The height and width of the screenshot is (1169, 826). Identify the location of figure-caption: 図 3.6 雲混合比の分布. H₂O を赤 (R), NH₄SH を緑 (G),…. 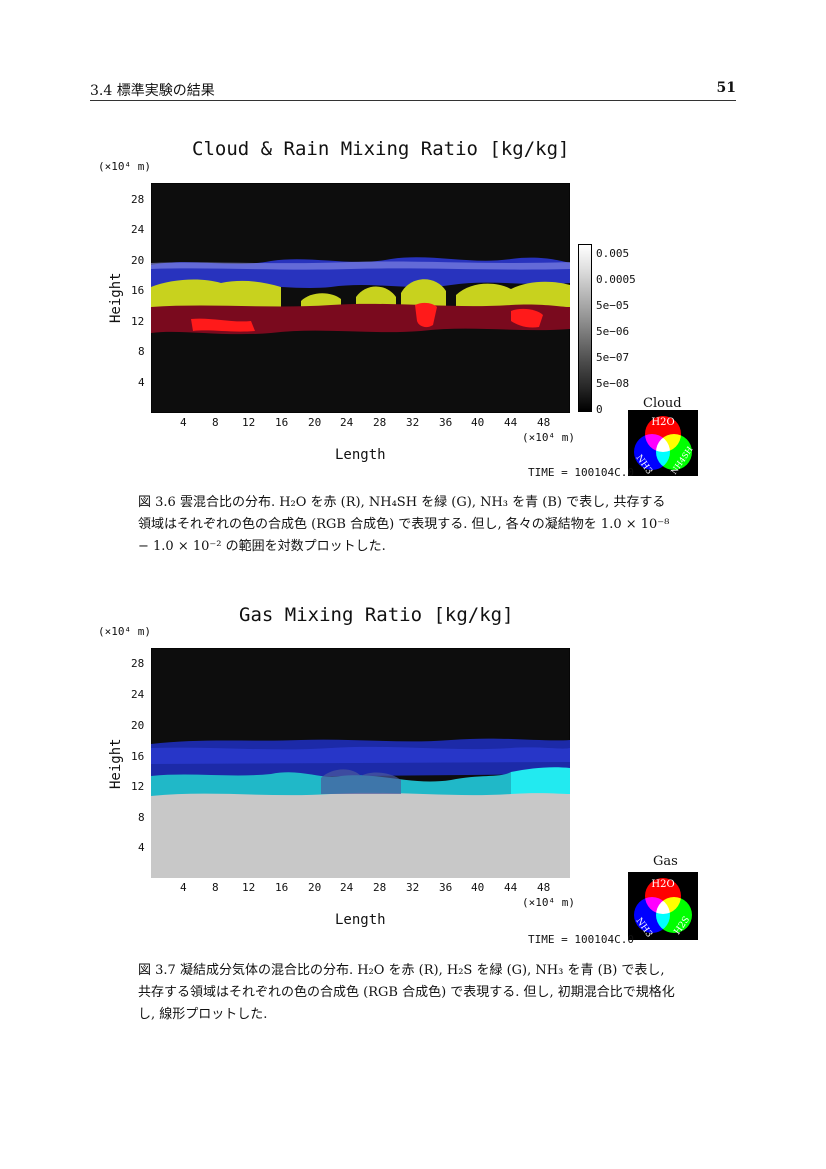
(404, 524).